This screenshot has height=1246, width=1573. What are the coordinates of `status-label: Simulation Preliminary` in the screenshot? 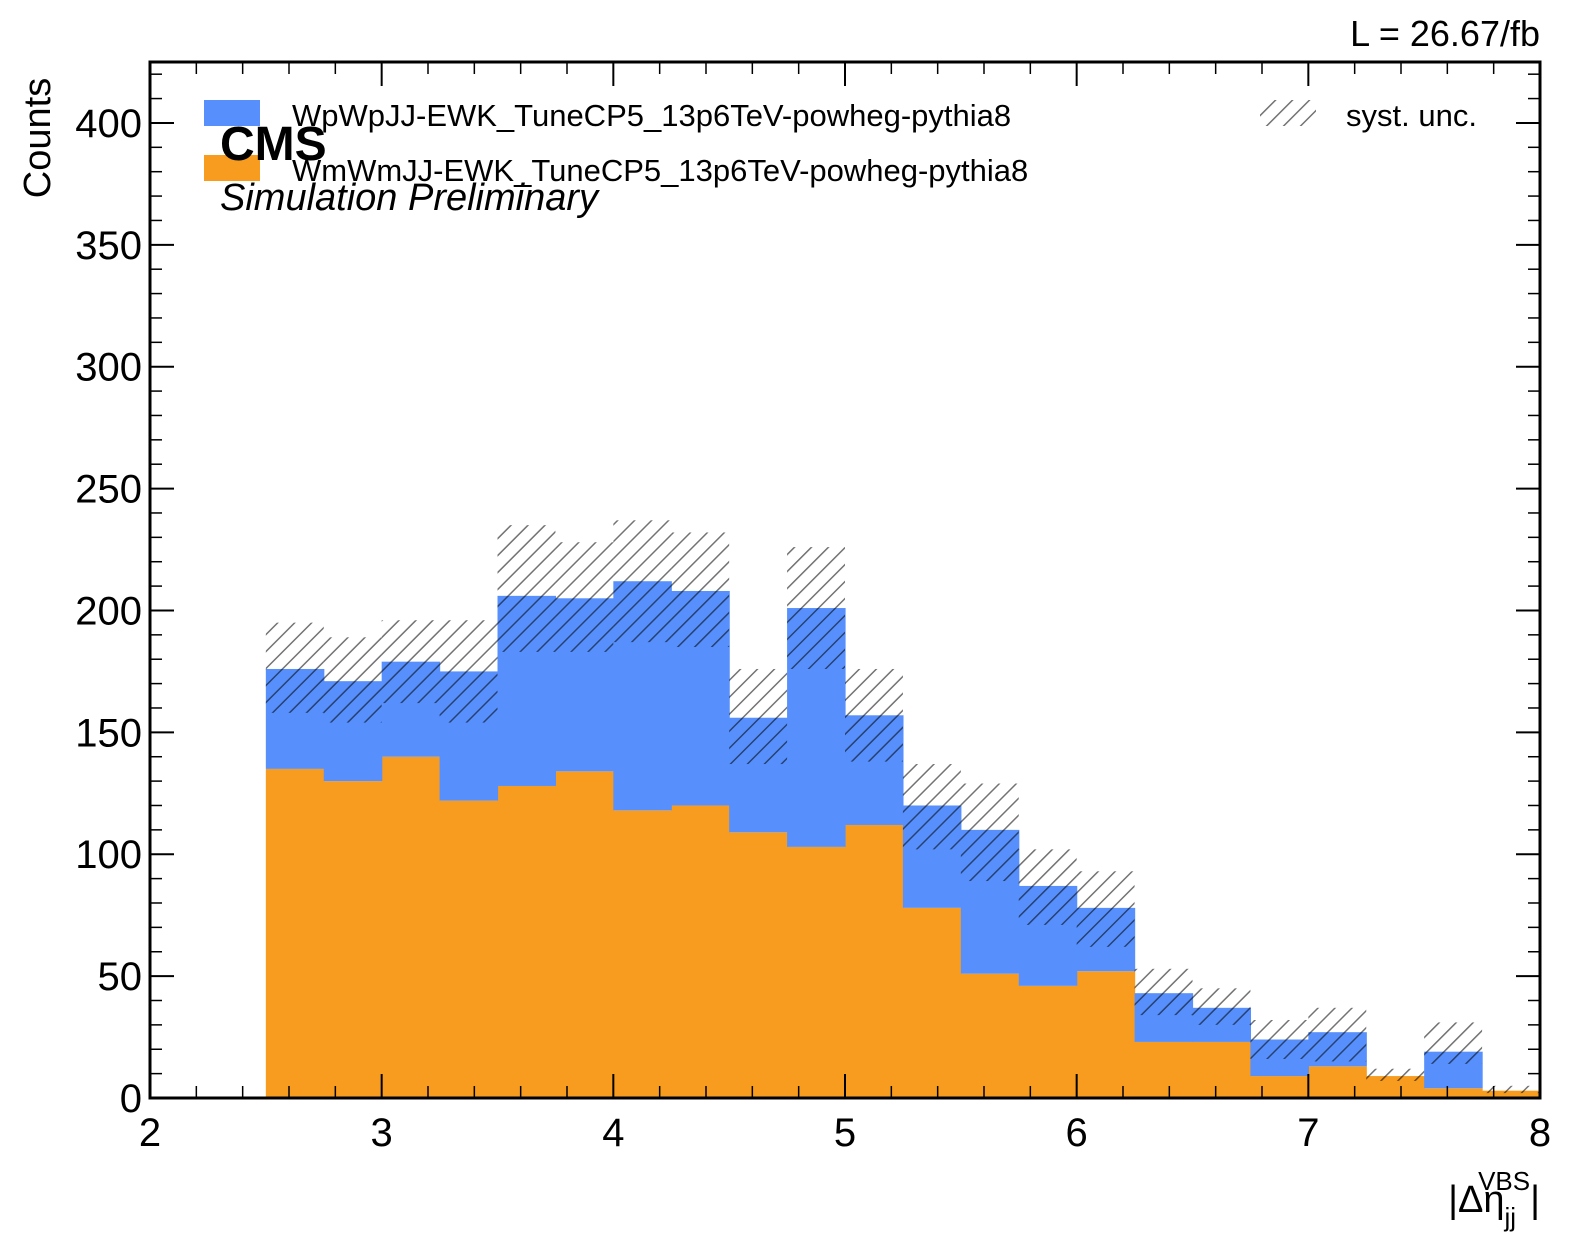 It's located at (410, 198).